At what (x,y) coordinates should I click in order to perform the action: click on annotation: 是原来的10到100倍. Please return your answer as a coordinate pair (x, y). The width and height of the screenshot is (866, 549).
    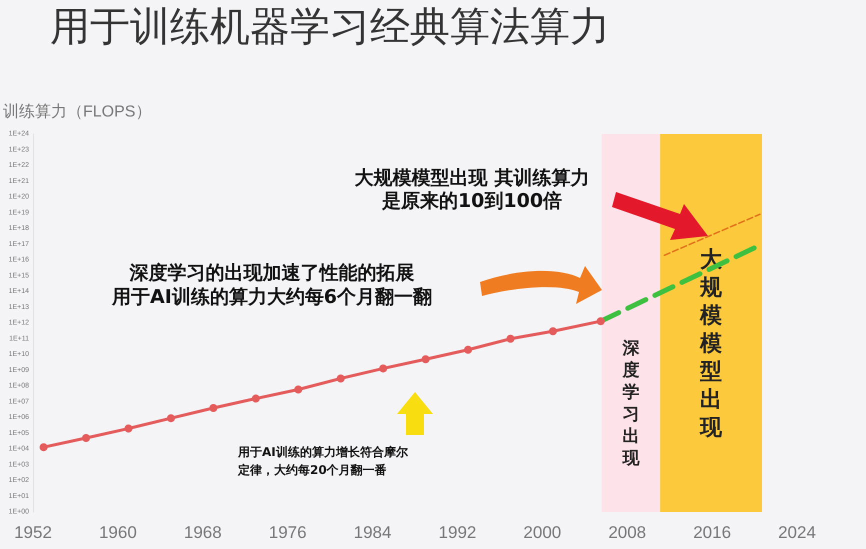
    Looking at the image, I should click on (471, 201).